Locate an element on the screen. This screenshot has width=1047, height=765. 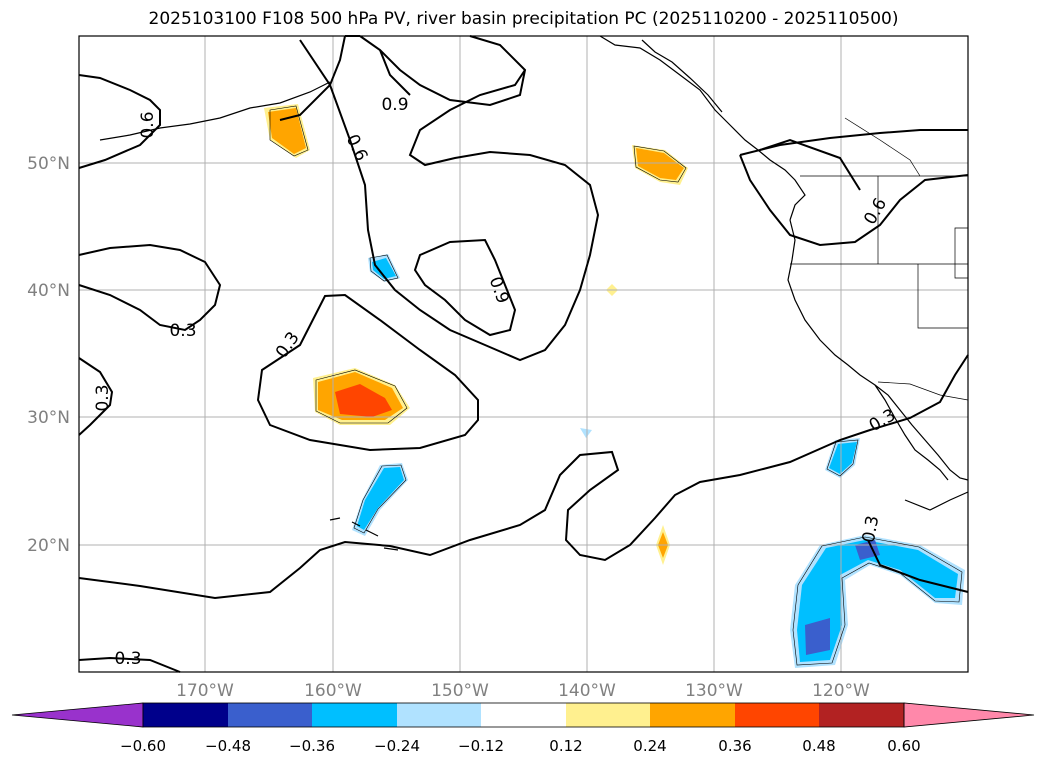
contour-03-subtropical is located at coordinates (367, 372).